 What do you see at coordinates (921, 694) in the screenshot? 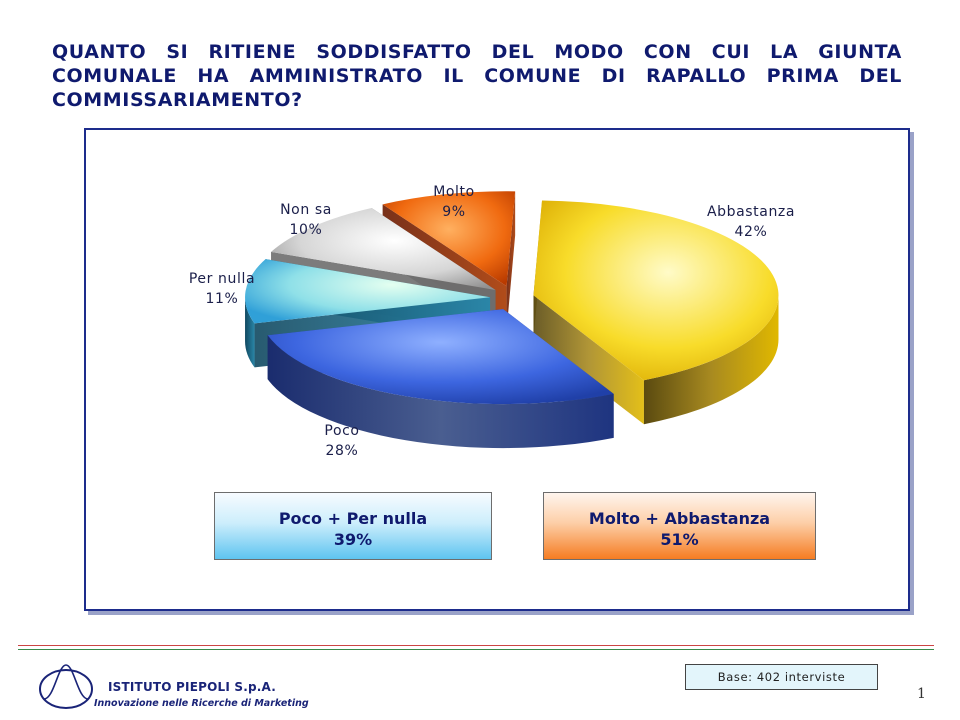
I see `page-number: 1` at bounding box center [921, 694].